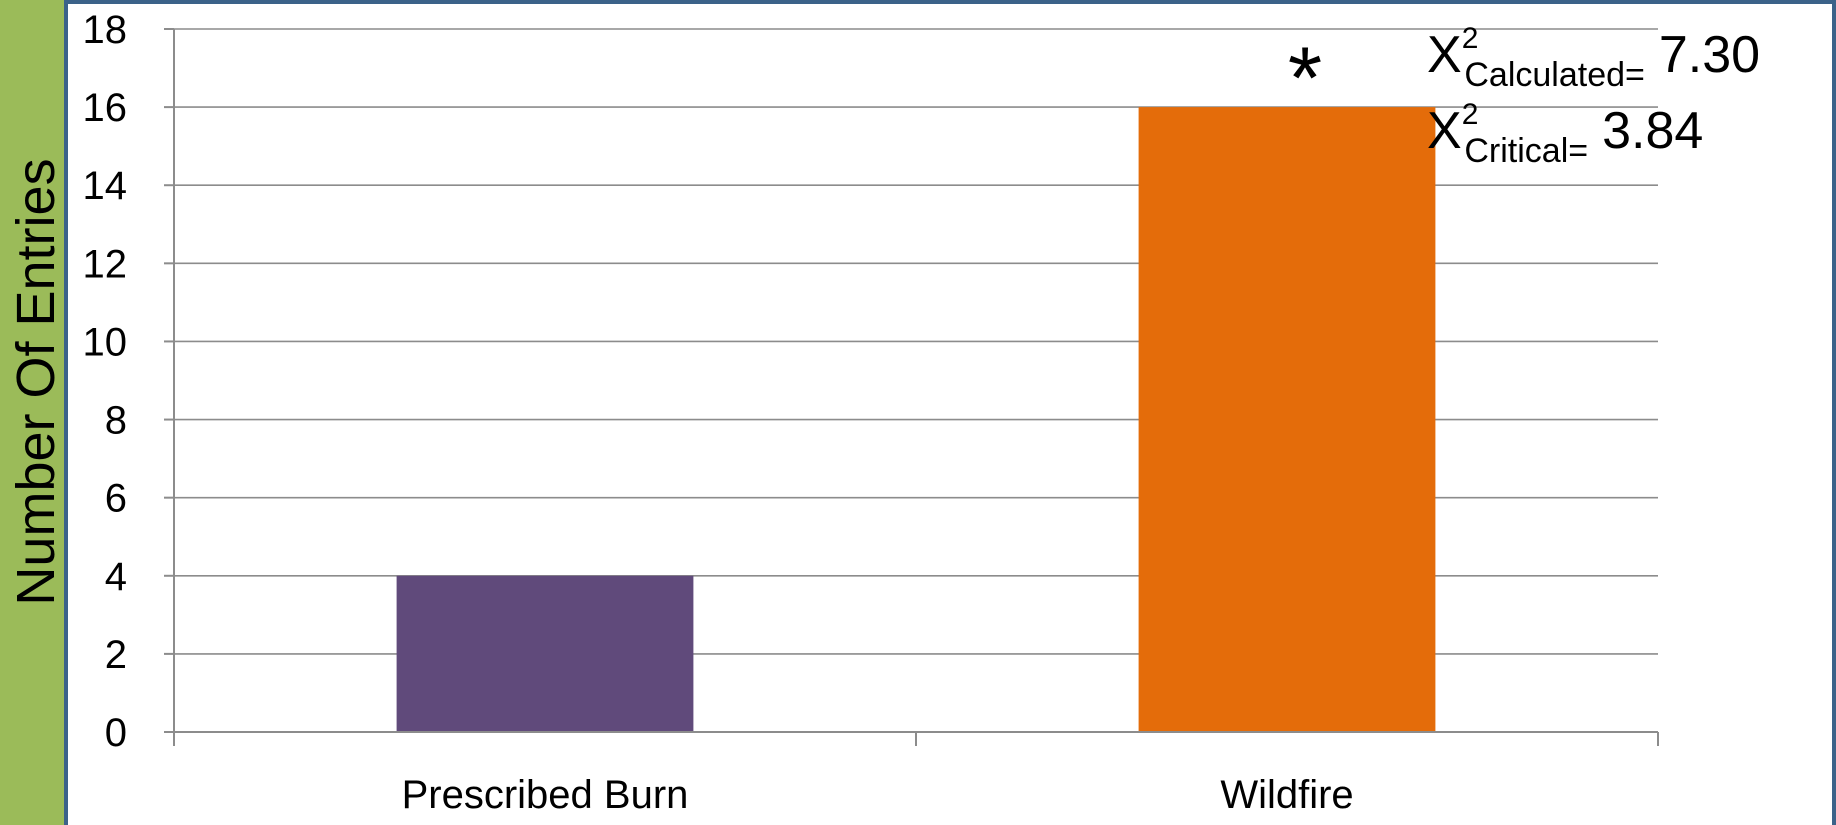 This screenshot has width=1836, height=825. I want to click on y-tick-label-12: 12, so click(105, 264).